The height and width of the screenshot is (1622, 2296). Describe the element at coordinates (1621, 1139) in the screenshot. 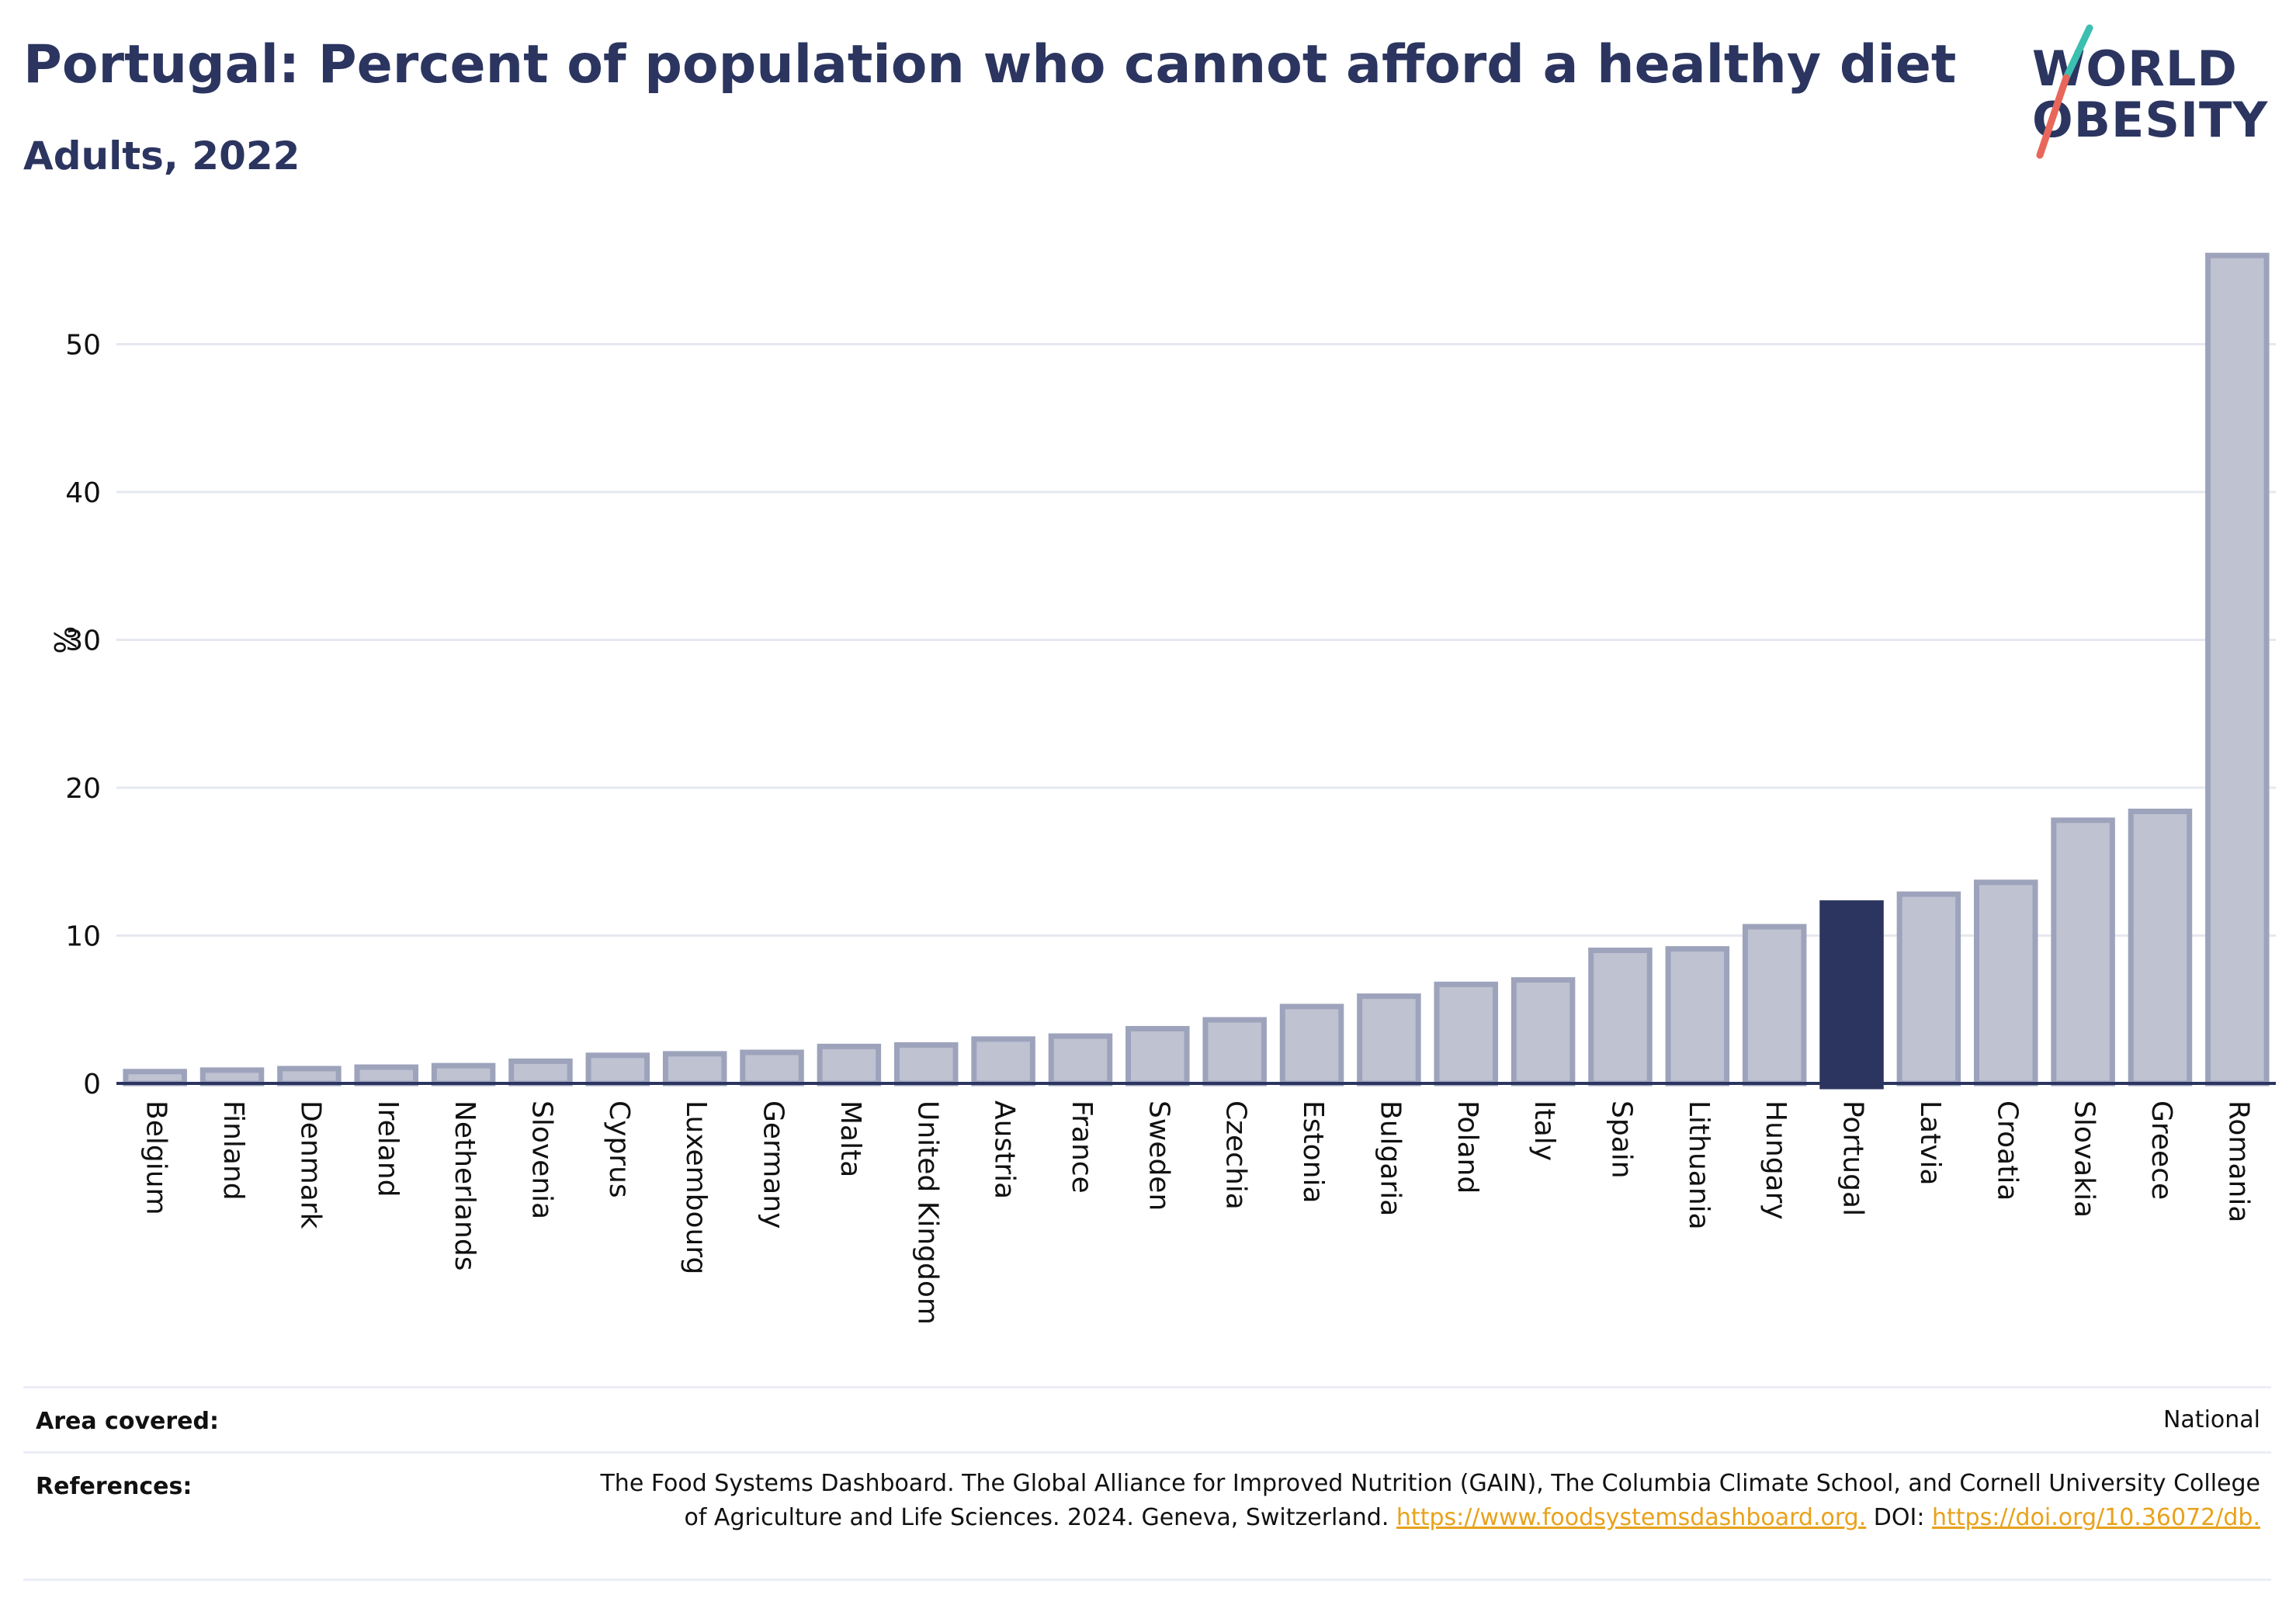

I see `x-tick-label: Spain` at that location.